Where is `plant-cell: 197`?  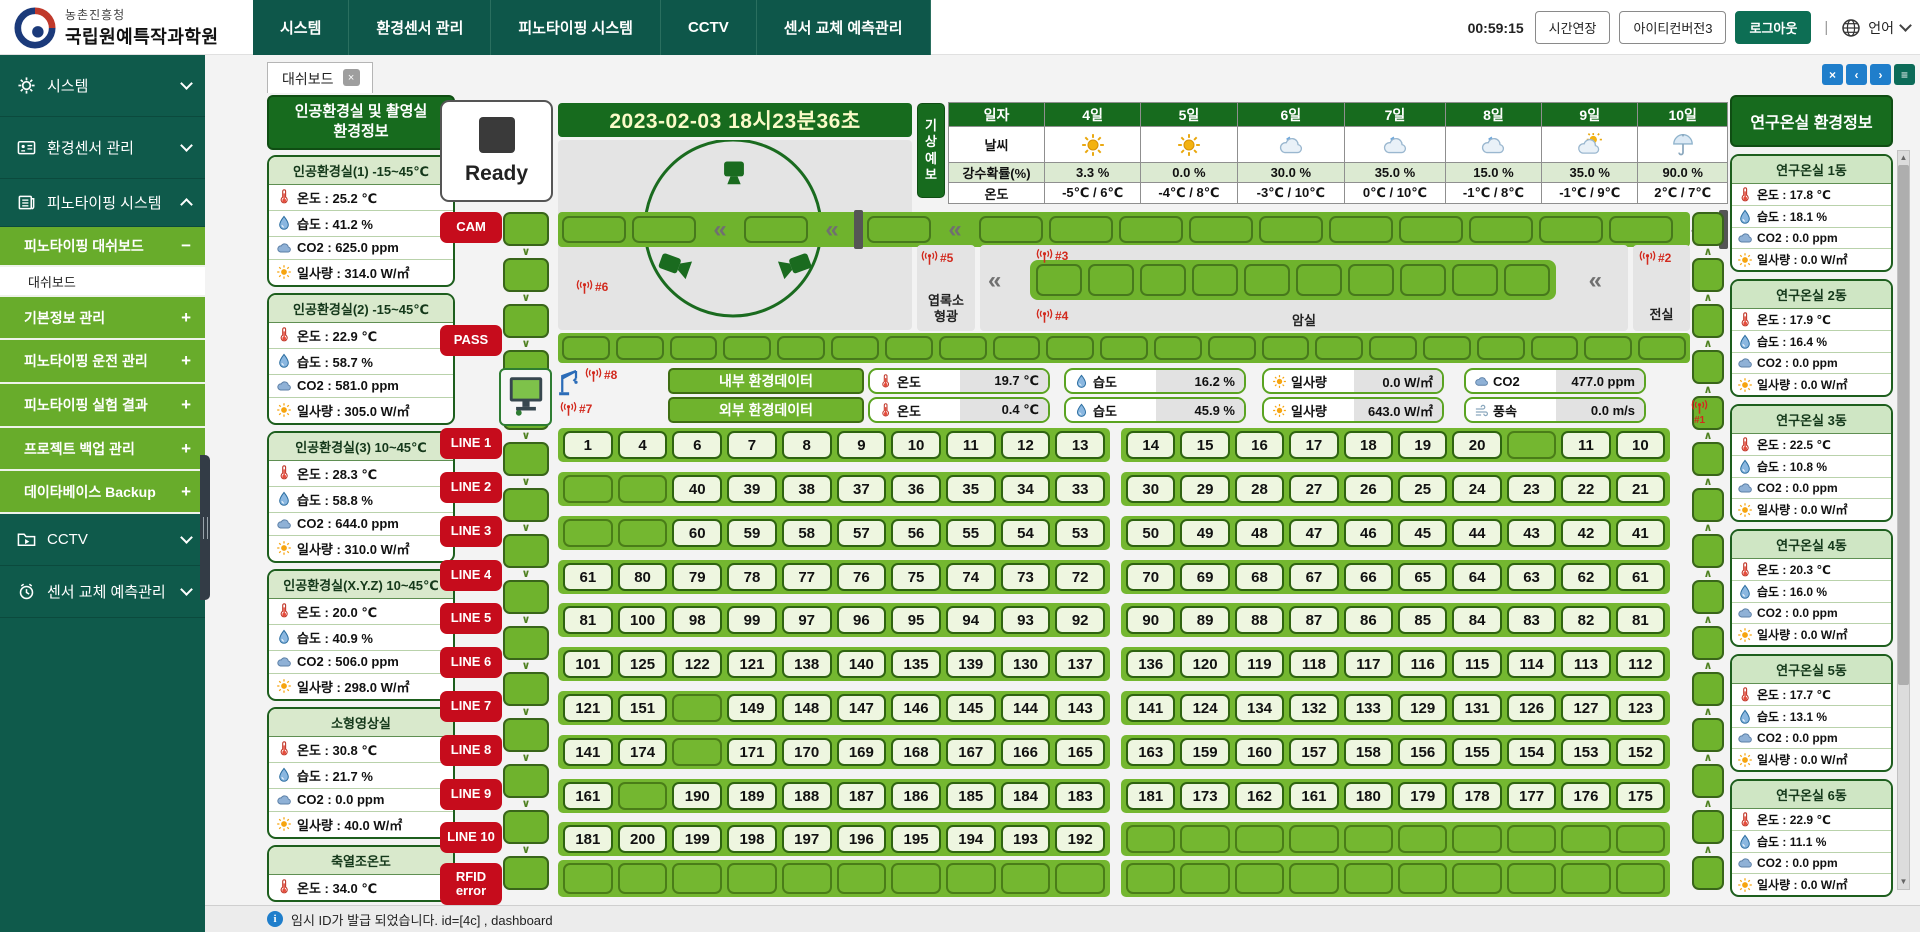 plant-cell: 197 is located at coordinates (806, 839).